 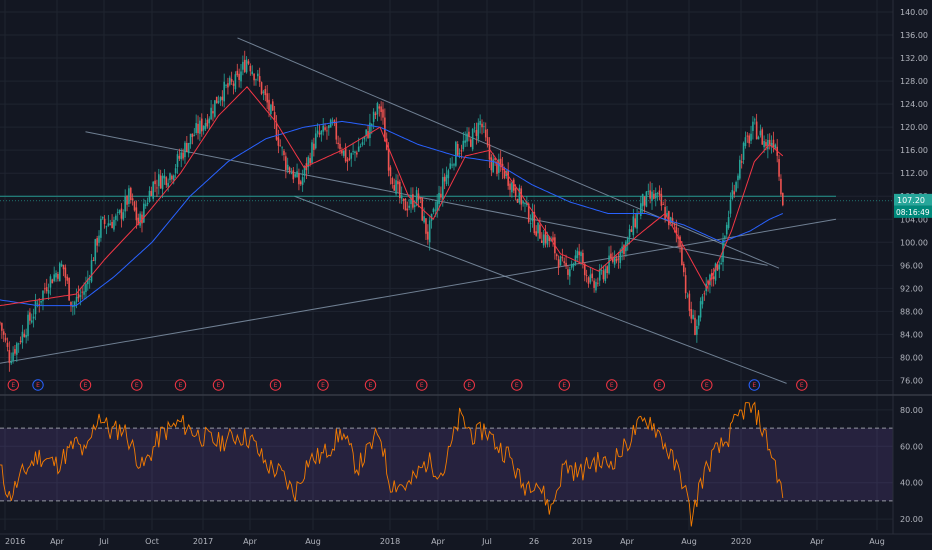 I want to click on price-tick-label: 136.00, so click(x=914, y=35).